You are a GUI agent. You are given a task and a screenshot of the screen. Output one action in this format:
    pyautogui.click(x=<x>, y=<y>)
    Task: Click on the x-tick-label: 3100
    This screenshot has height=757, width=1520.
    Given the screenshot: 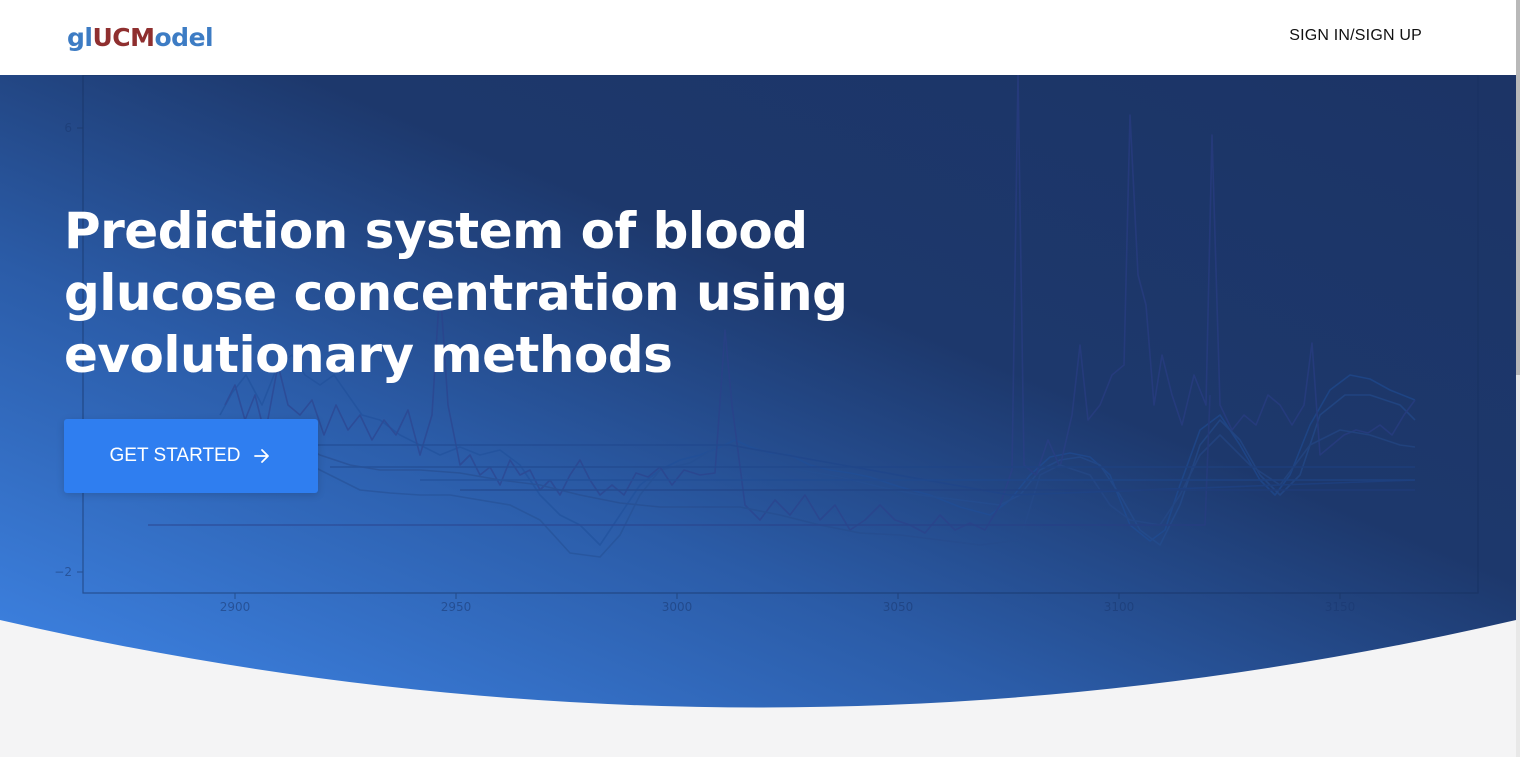 What is the action you would take?
    pyautogui.click(x=1119, y=607)
    